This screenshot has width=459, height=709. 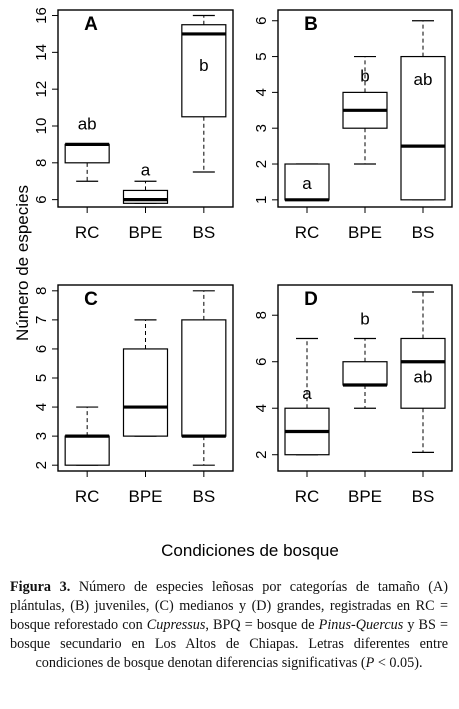 I want to click on panel-b: B 1 2 3 4 5 6 RC BPE BS, so click(x=353, y=125).